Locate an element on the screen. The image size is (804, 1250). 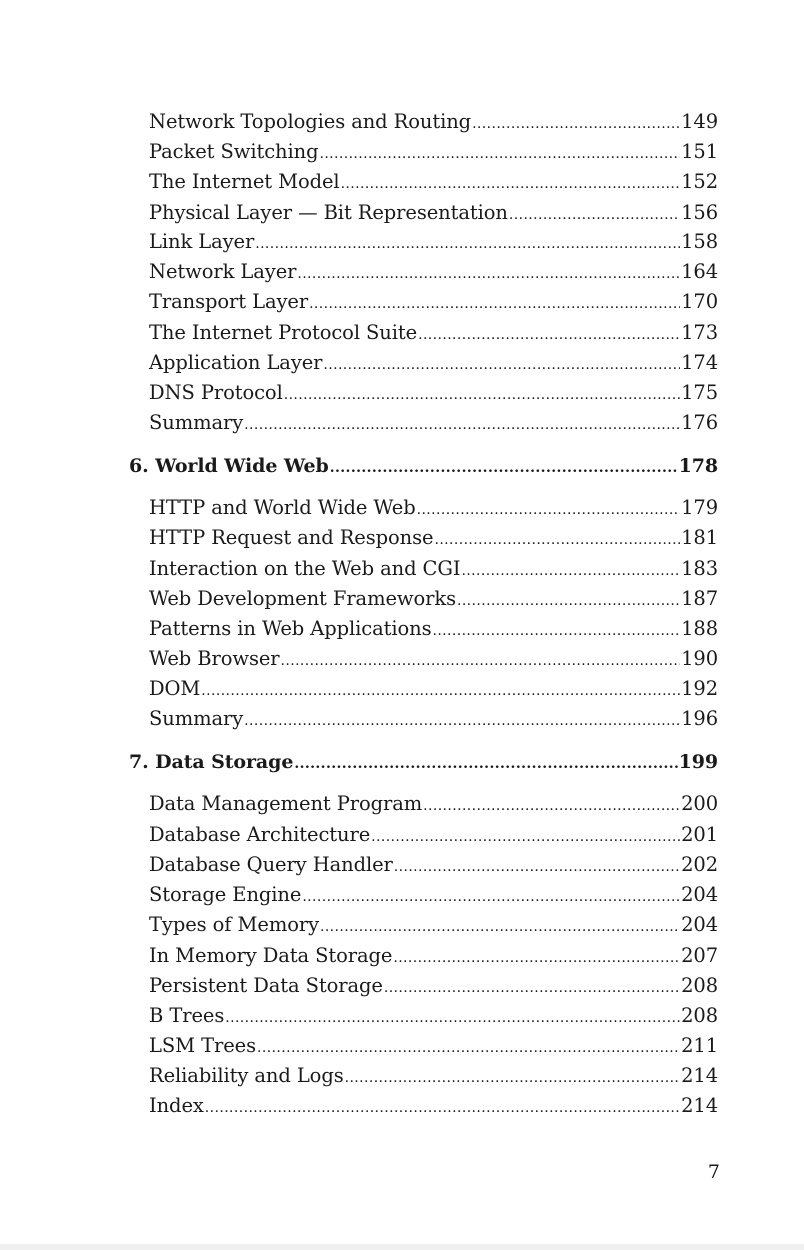
toc-entry: Data Management Program 200 is located at coordinates (433, 804).